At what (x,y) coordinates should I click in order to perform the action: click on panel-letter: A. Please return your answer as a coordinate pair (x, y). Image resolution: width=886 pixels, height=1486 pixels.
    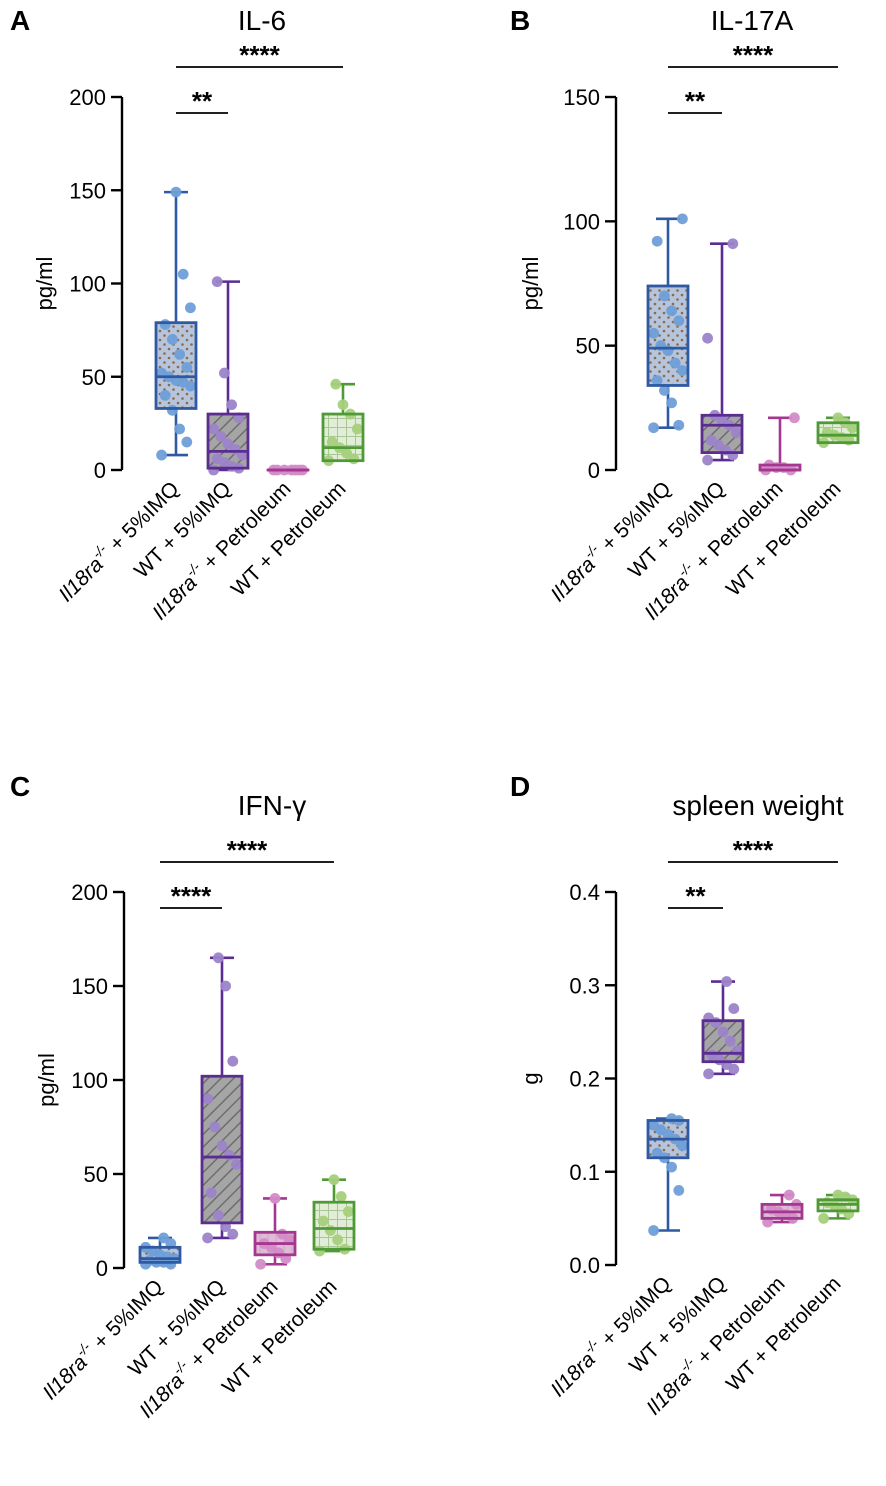
    Looking at the image, I should click on (20, 20).